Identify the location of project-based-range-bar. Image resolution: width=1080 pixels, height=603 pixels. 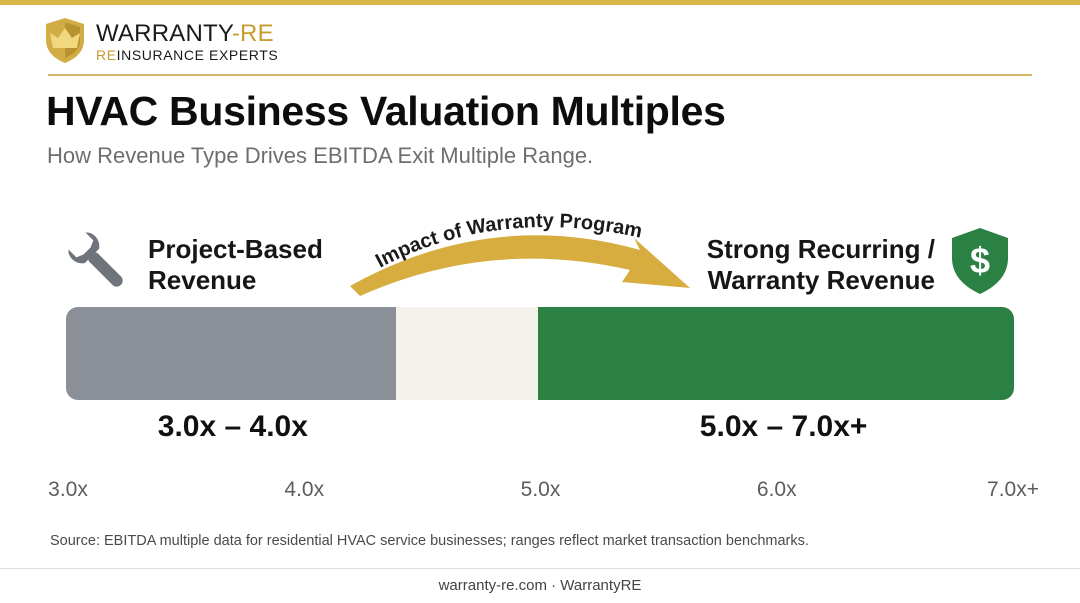
(231, 353).